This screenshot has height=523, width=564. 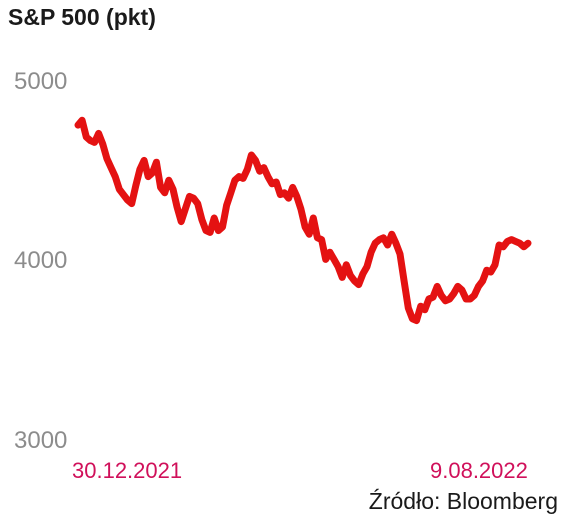 I want to click on x-start-label: 30.12.2021, so click(x=127, y=470).